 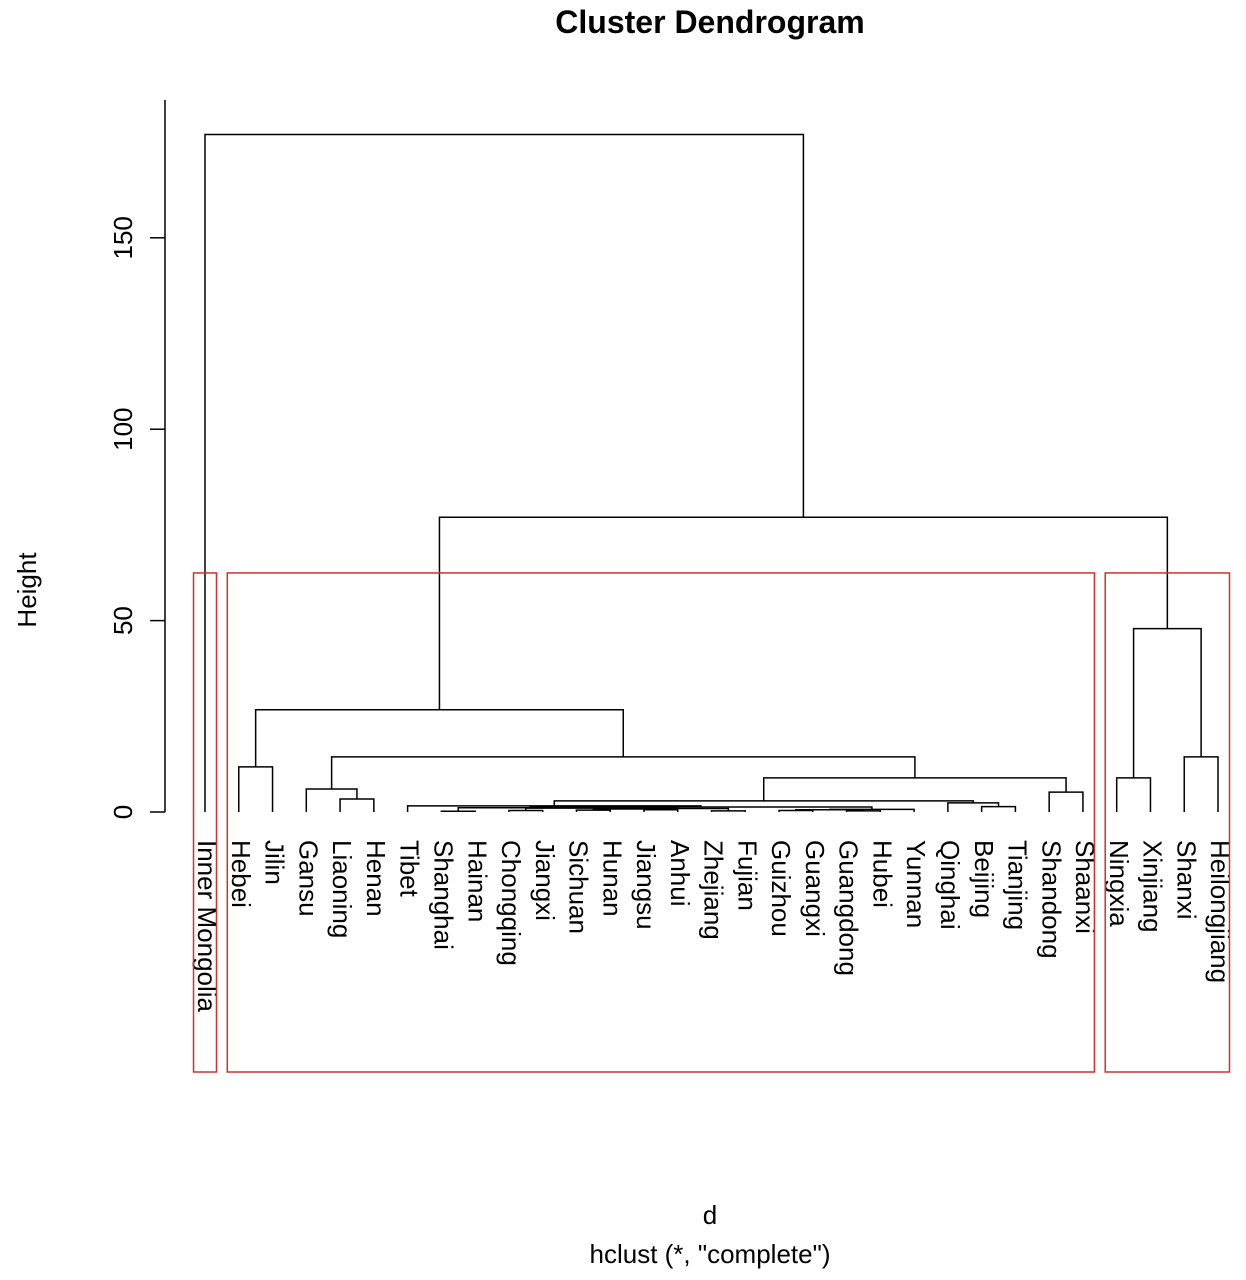 I want to click on leaf-label: Shandong, so click(x=1051, y=899).